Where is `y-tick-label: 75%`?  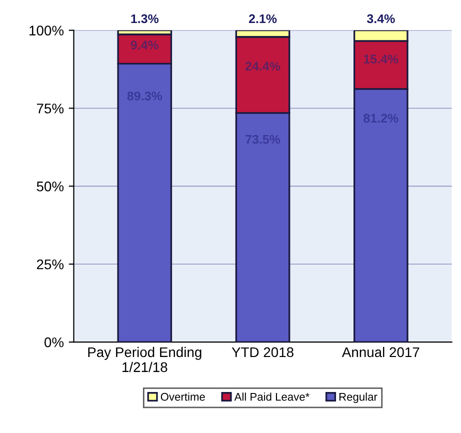 y-tick-label: 75% is located at coordinates (50, 109).